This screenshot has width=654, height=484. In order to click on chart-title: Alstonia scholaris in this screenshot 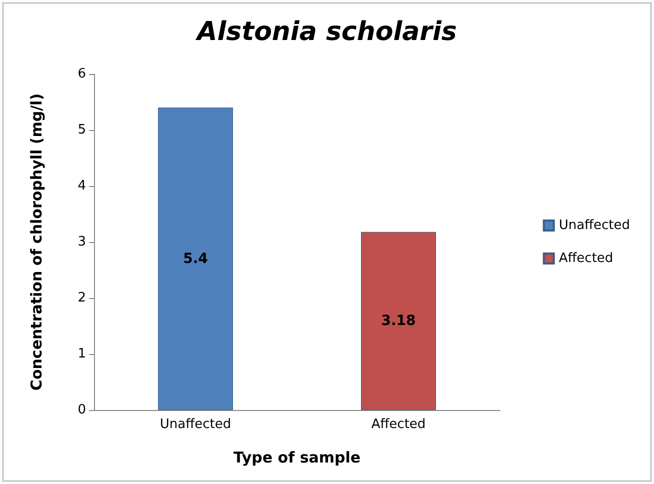, I will do `click(326, 32)`.